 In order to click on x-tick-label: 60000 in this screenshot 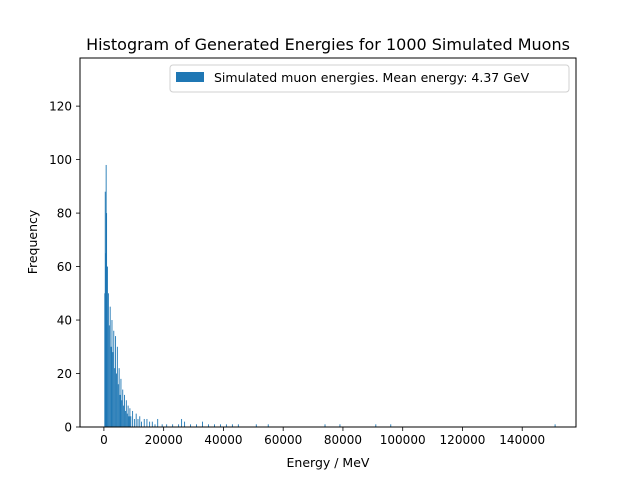, I will do `click(283, 440)`.